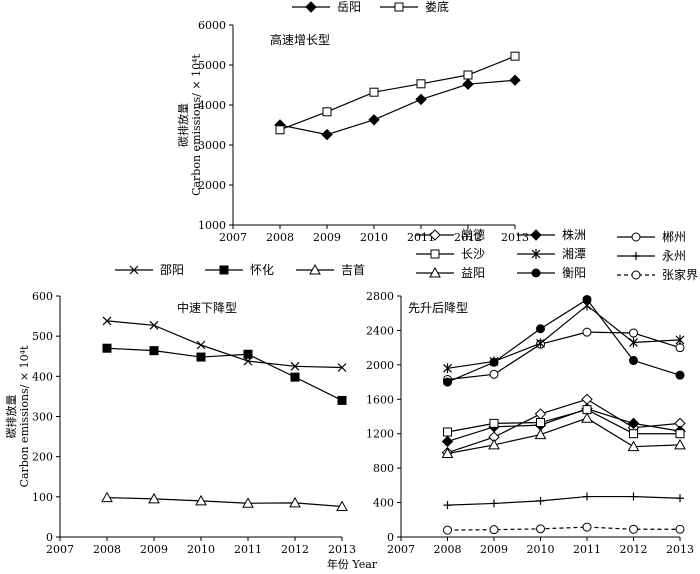  Describe the element at coordinates (42, 457) in the screenshot. I see `y-tick-label: 200` at that location.